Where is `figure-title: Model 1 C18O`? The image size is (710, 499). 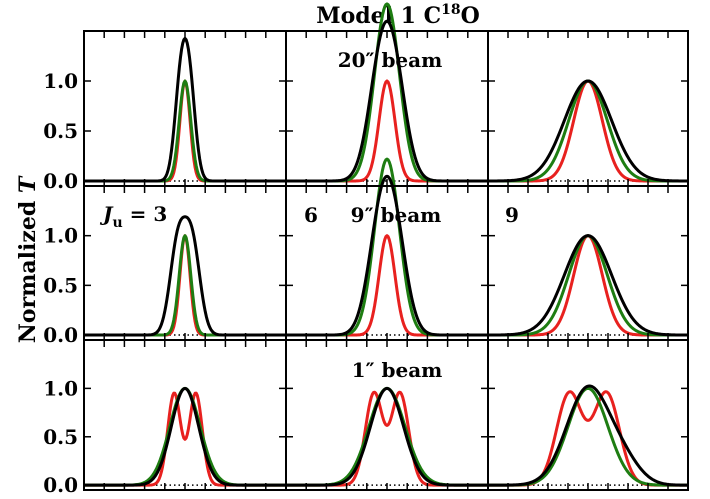 figure-title: Model 1 C18O is located at coordinates (398, 15).